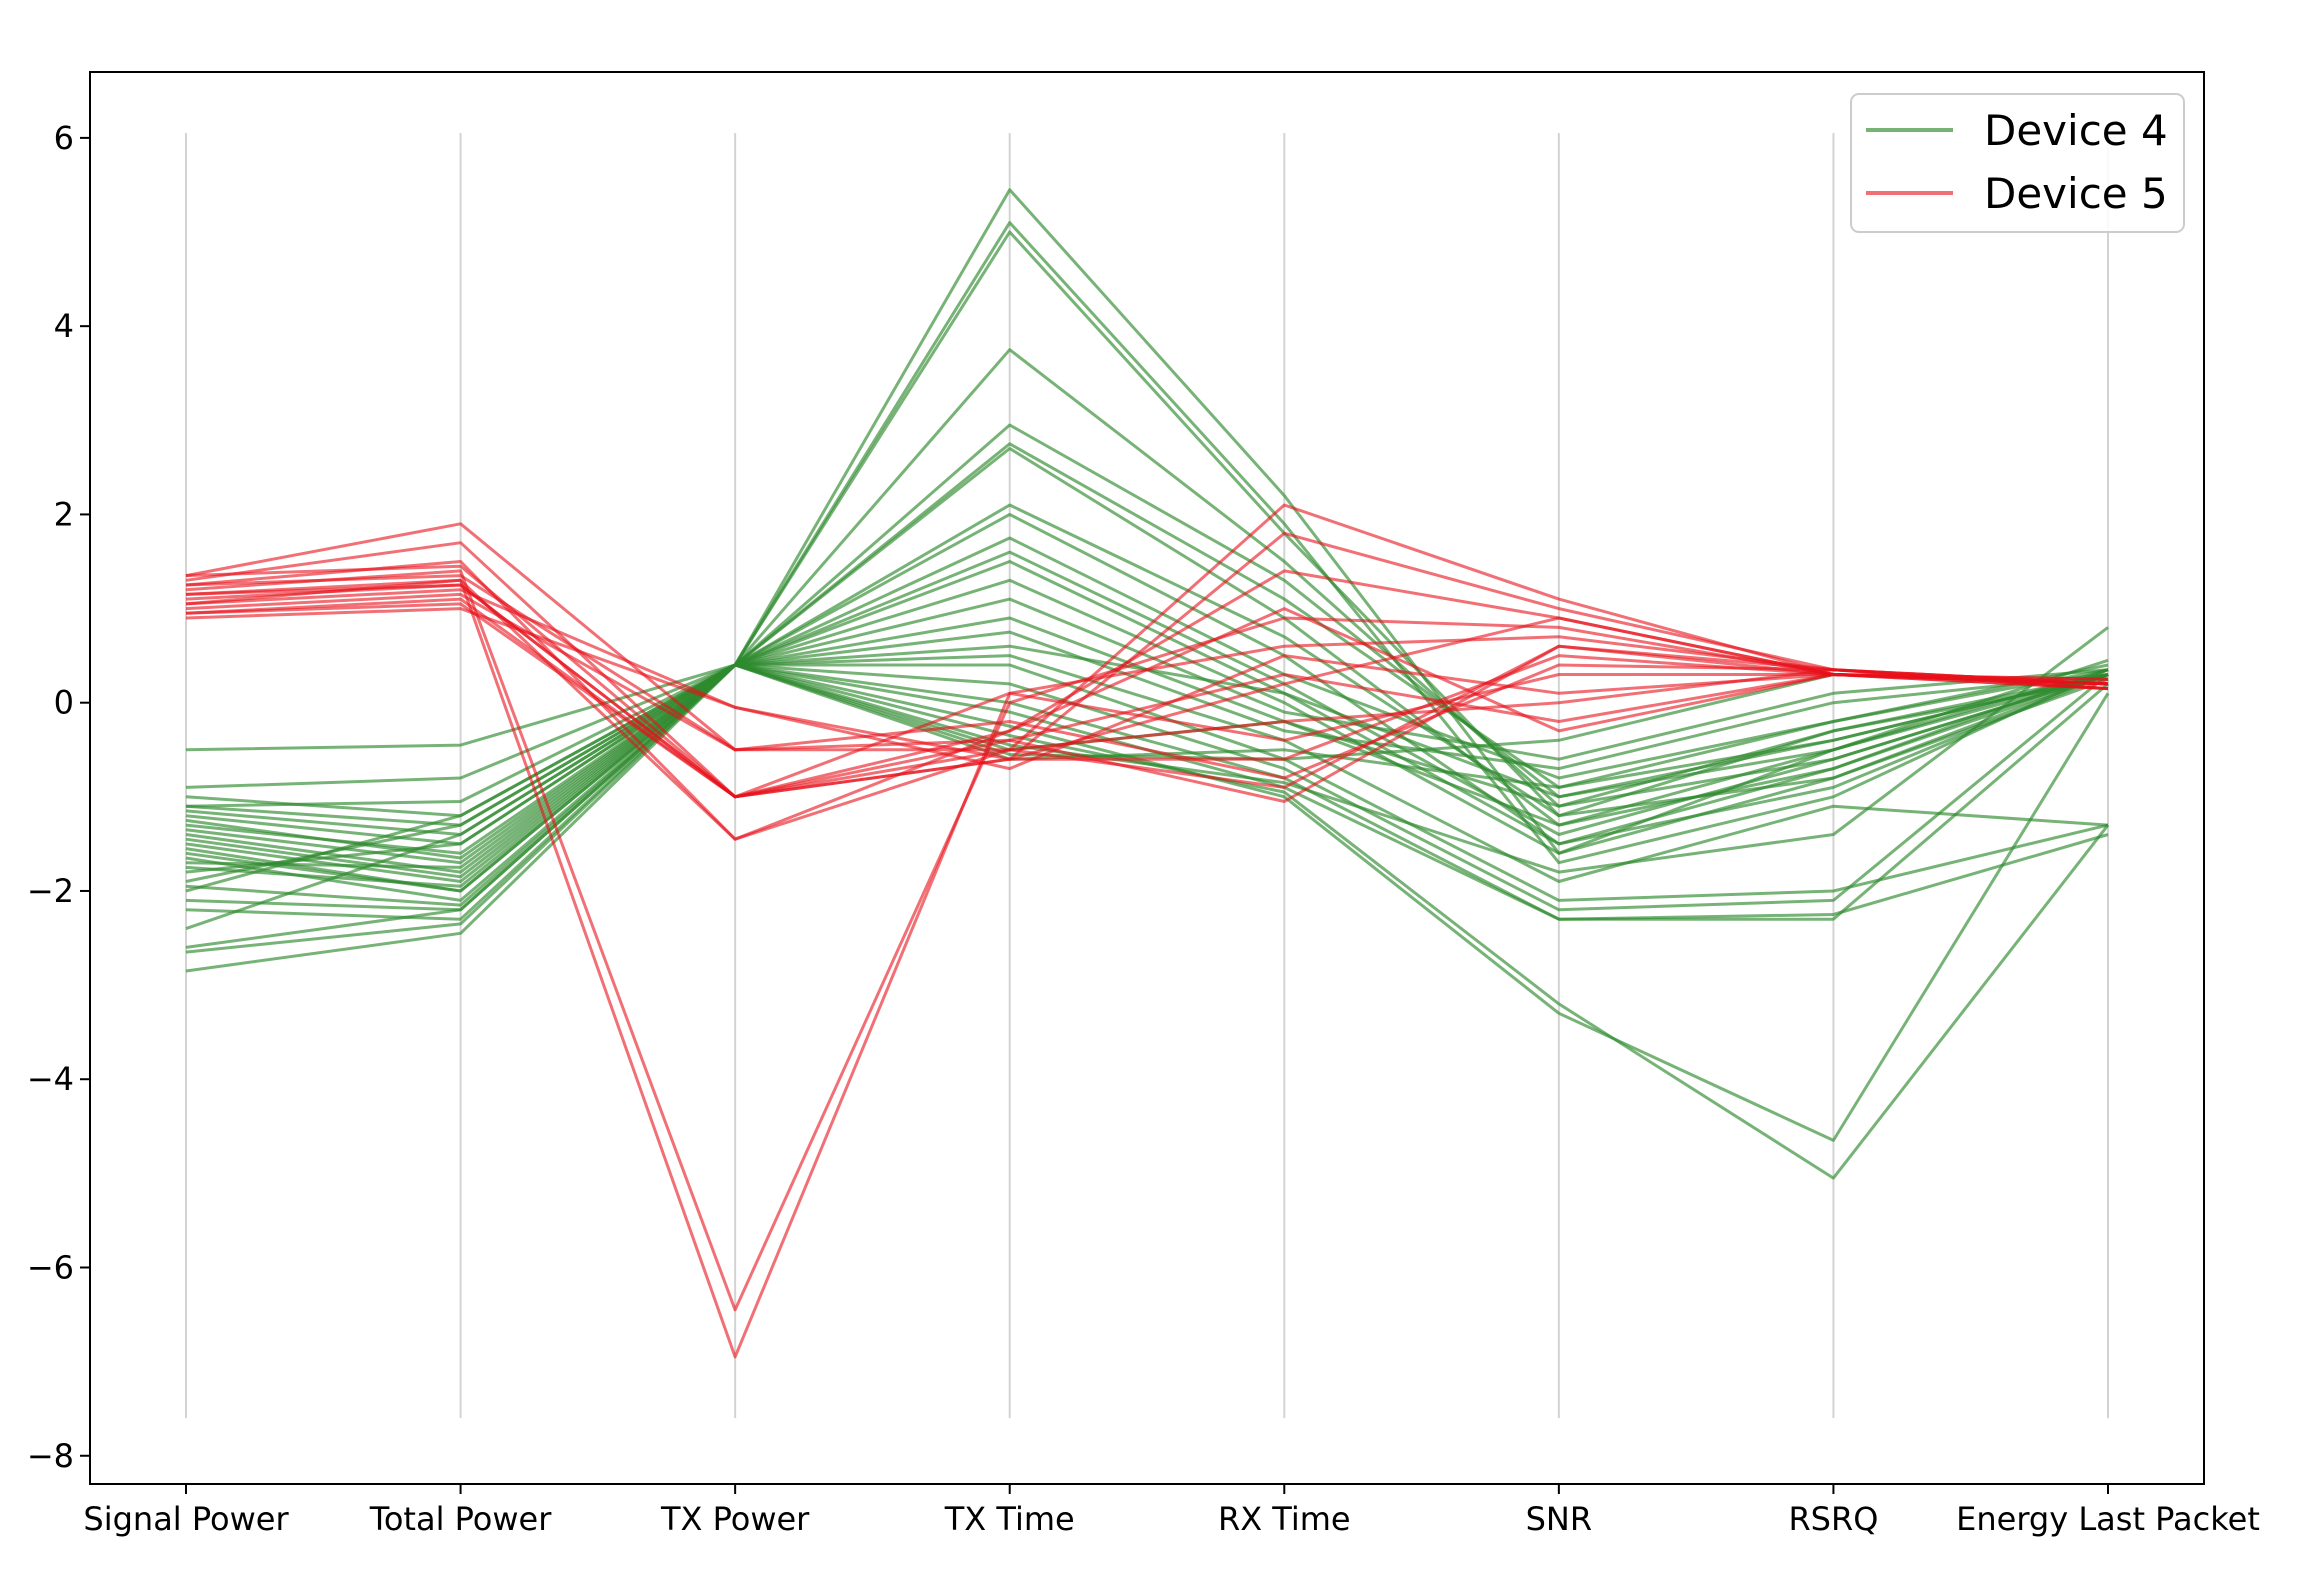 Image resolution: width=2306 pixels, height=1590 pixels. What do you see at coordinates (64, 703) in the screenshot?
I see `y-tick-label: 0` at bounding box center [64, 703].